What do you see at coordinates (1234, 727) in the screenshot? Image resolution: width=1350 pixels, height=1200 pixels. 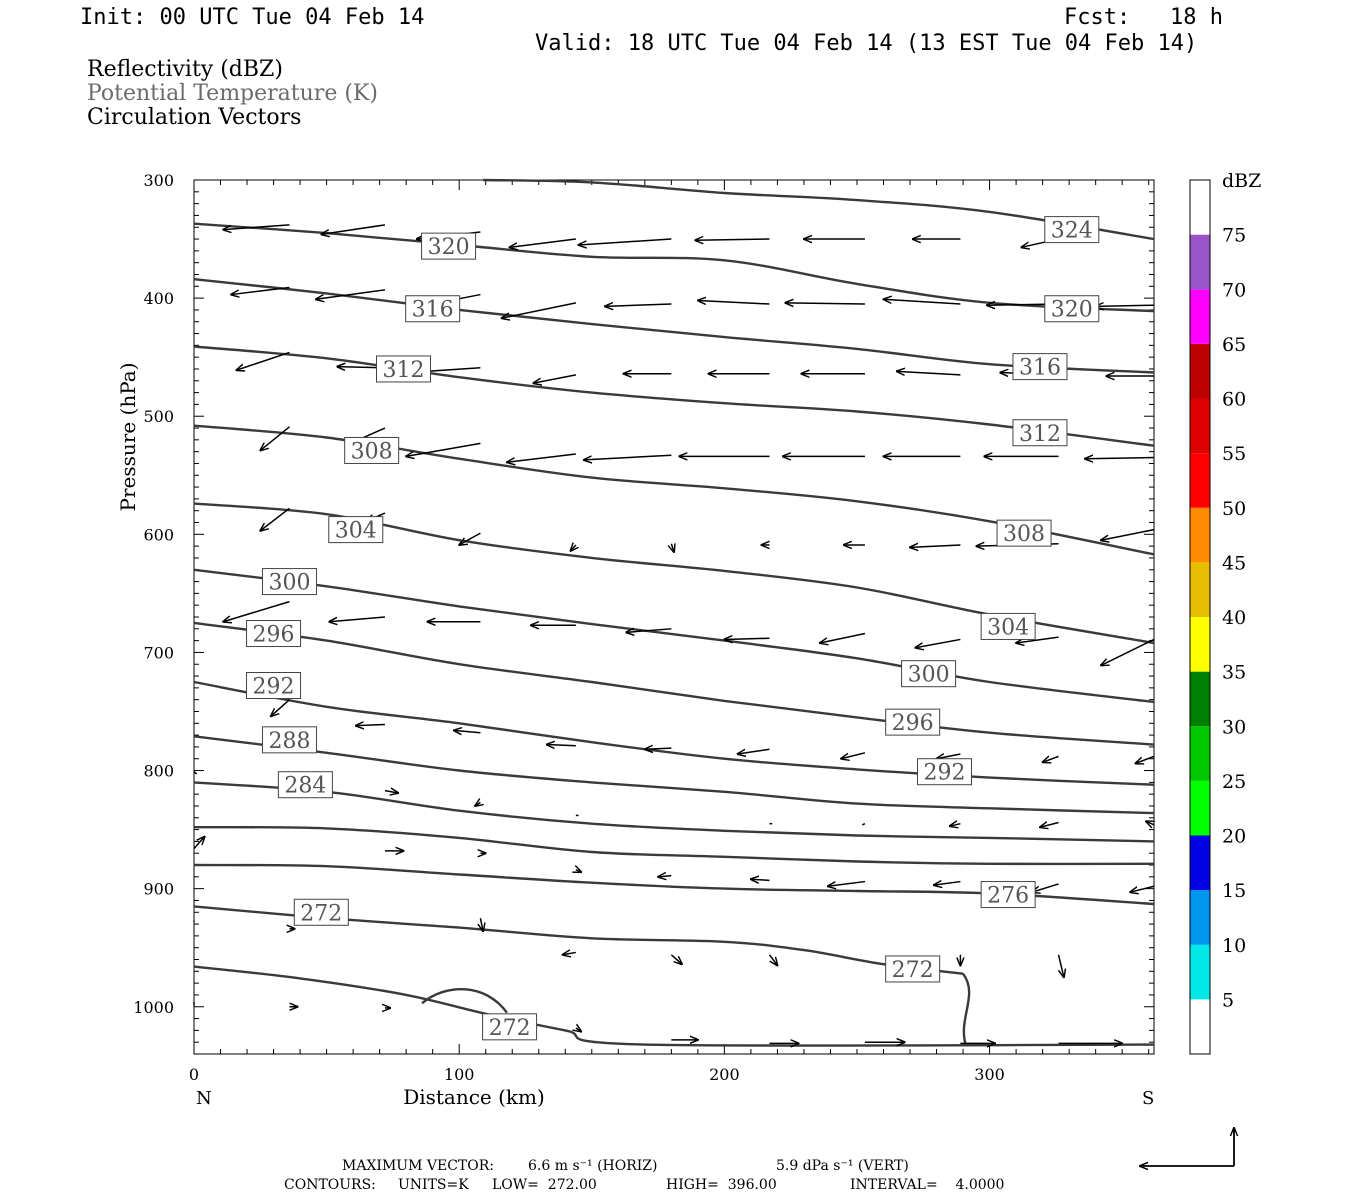 I see `colorbar-tick-label: 30` at bounding box center [1234, 727].